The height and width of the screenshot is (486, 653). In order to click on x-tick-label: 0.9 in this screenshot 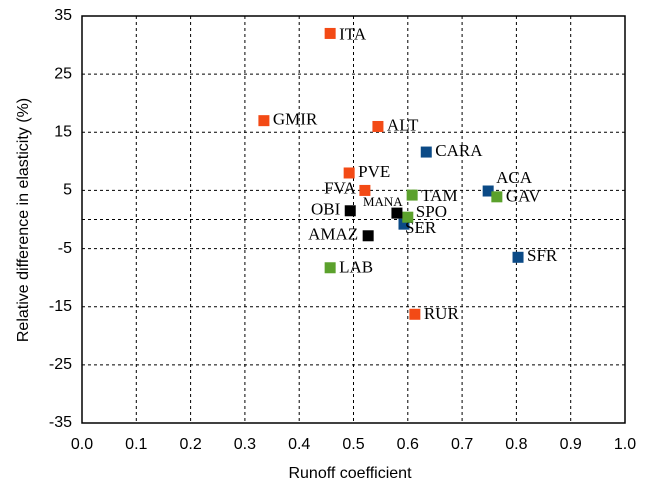, I will do `click(571, 444)`.